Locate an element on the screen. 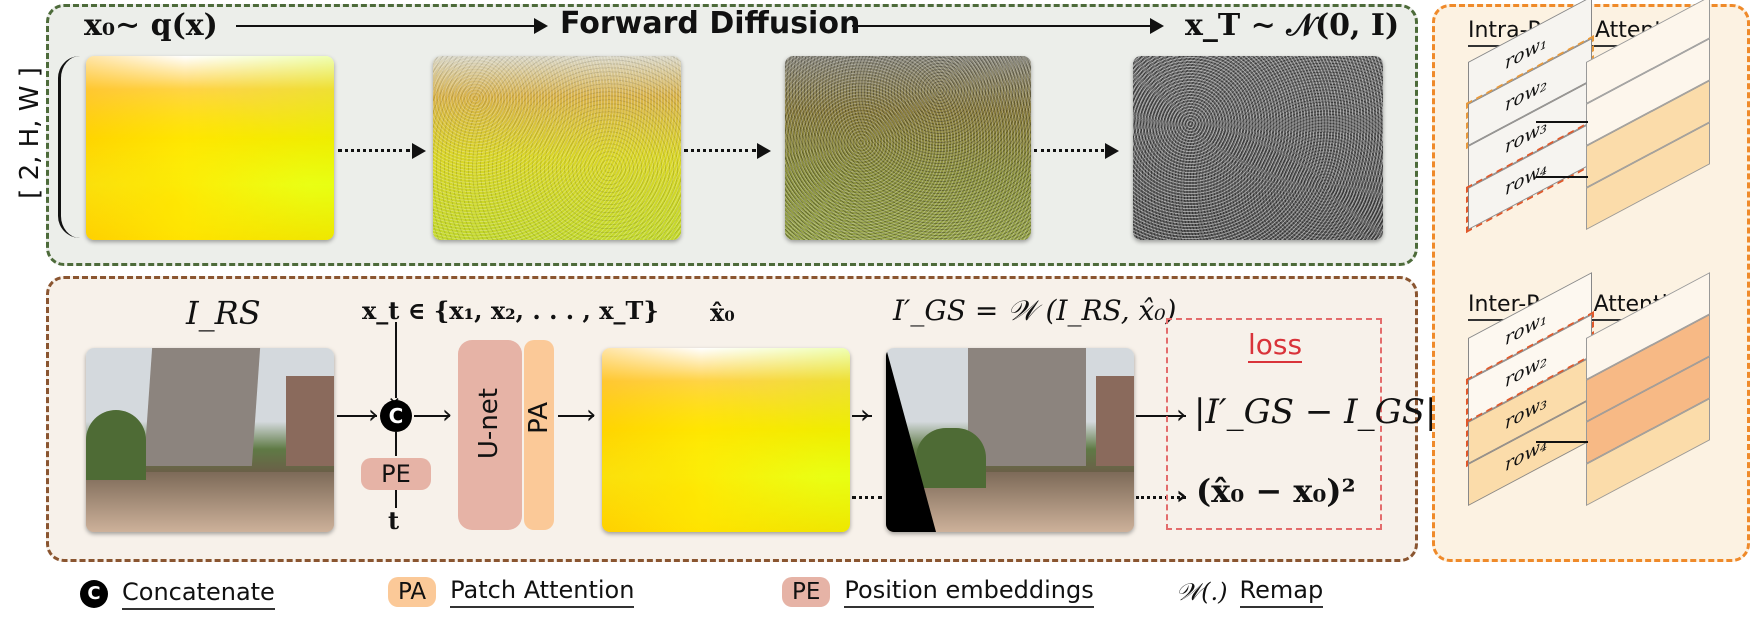 This screenshot has height=623, width=1755. flow-noisy-2-image is located at coordinates (908, 148).